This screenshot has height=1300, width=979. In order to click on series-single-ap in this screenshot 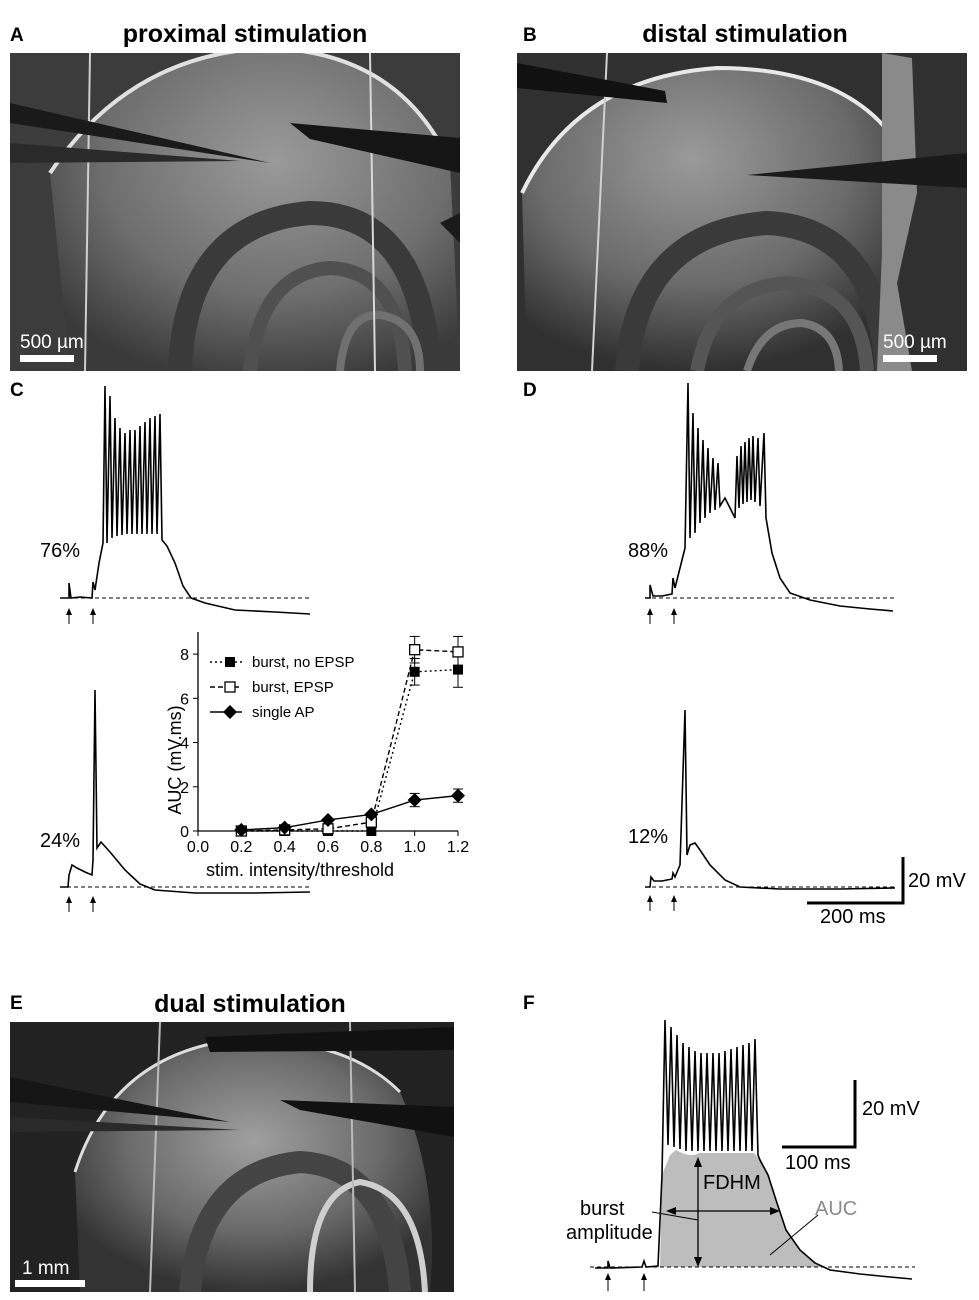, I will do `click(349, 812)`.